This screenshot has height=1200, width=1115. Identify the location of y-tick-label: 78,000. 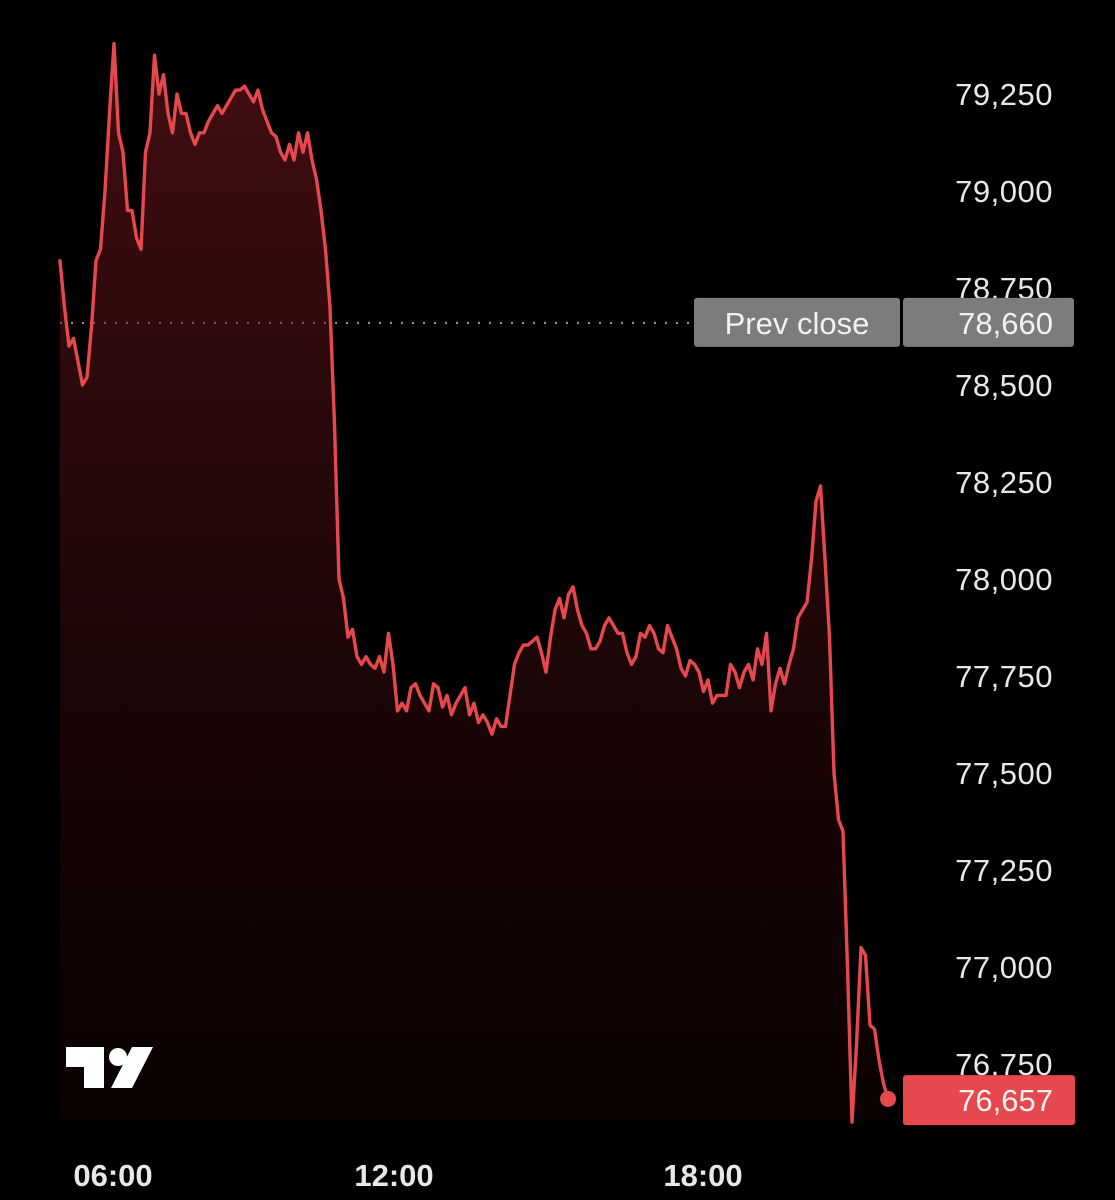
(1004, 579).